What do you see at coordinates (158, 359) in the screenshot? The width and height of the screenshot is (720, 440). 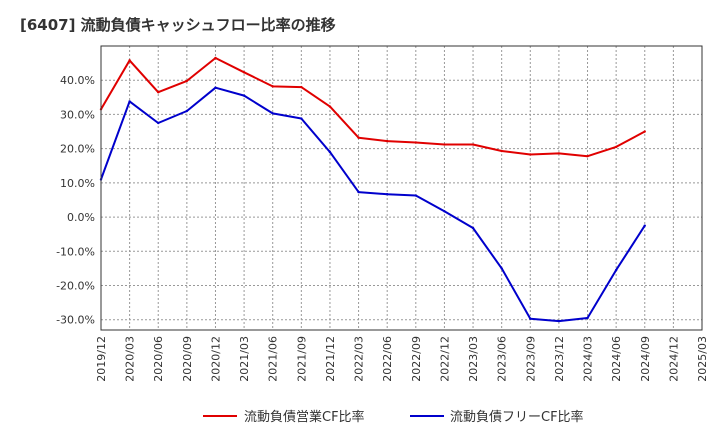 I see `x-tick-label: 2020/06` at bounding box center [158, 359].